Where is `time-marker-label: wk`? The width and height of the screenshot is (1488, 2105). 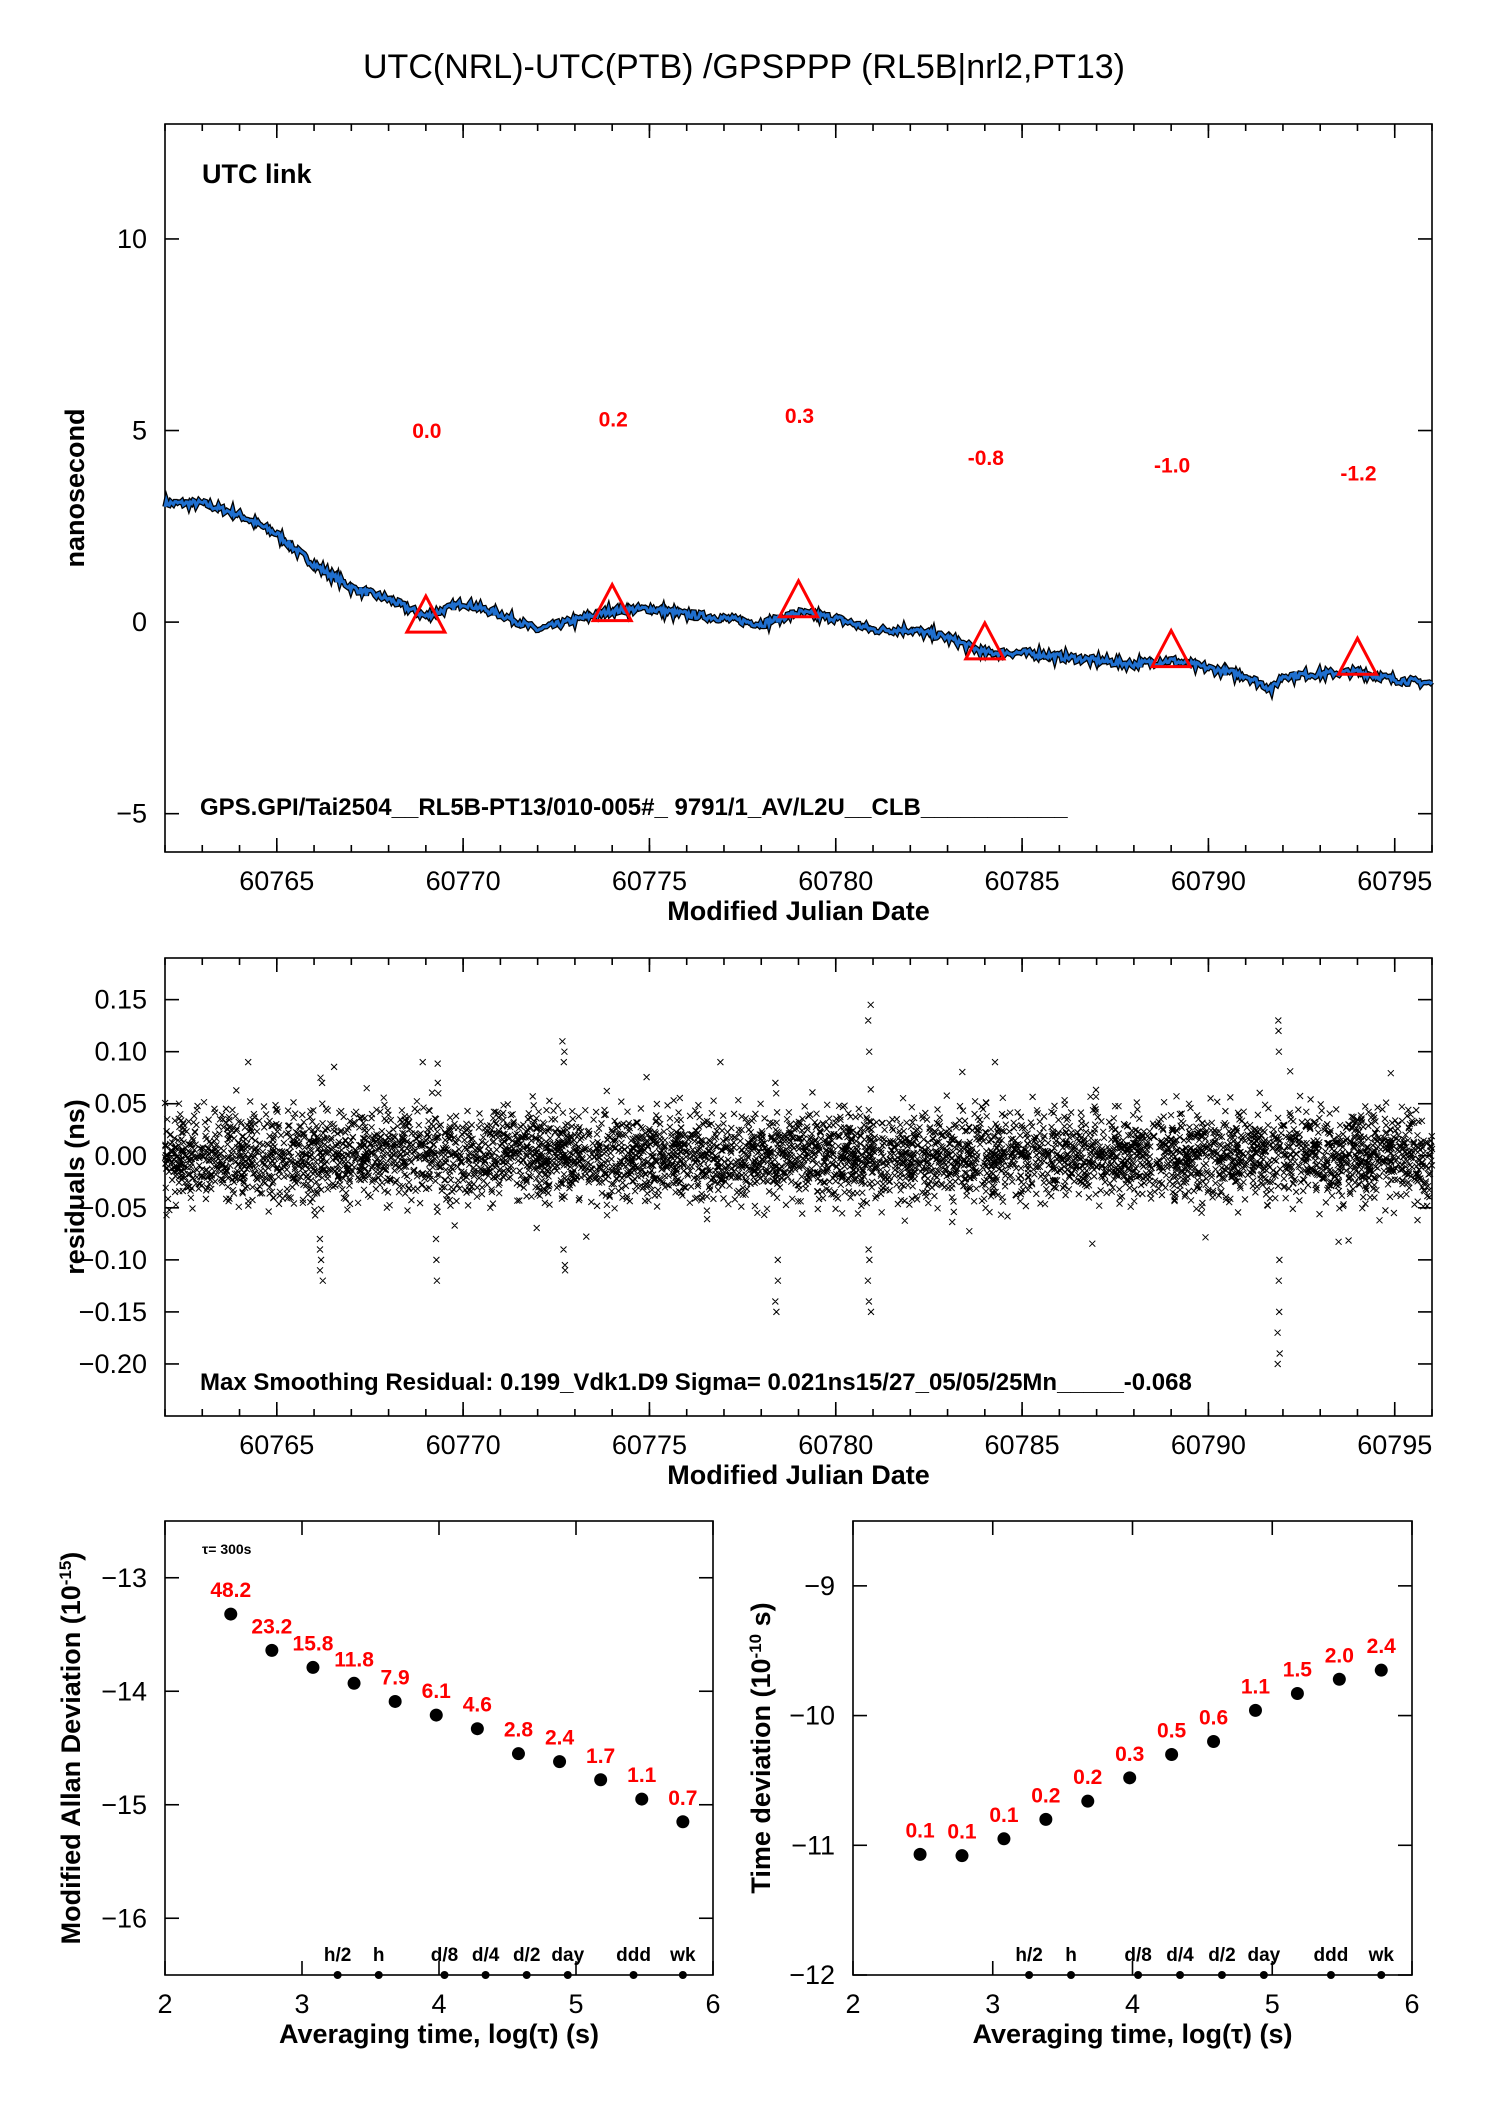
time-marker-label: wk is located at coordinates (1381, 1955).